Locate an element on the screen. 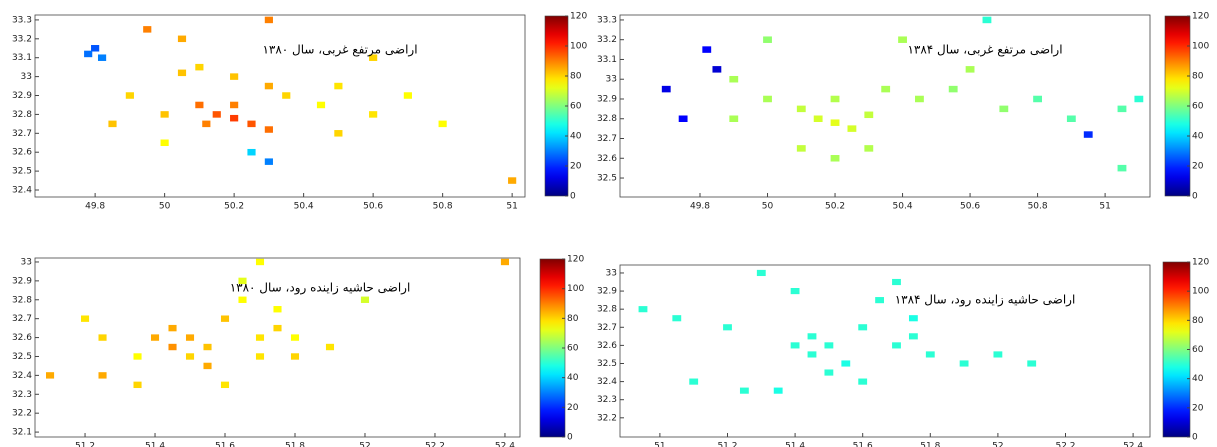  y-tick-label: 32.1 is located at coordinates (22, 433).